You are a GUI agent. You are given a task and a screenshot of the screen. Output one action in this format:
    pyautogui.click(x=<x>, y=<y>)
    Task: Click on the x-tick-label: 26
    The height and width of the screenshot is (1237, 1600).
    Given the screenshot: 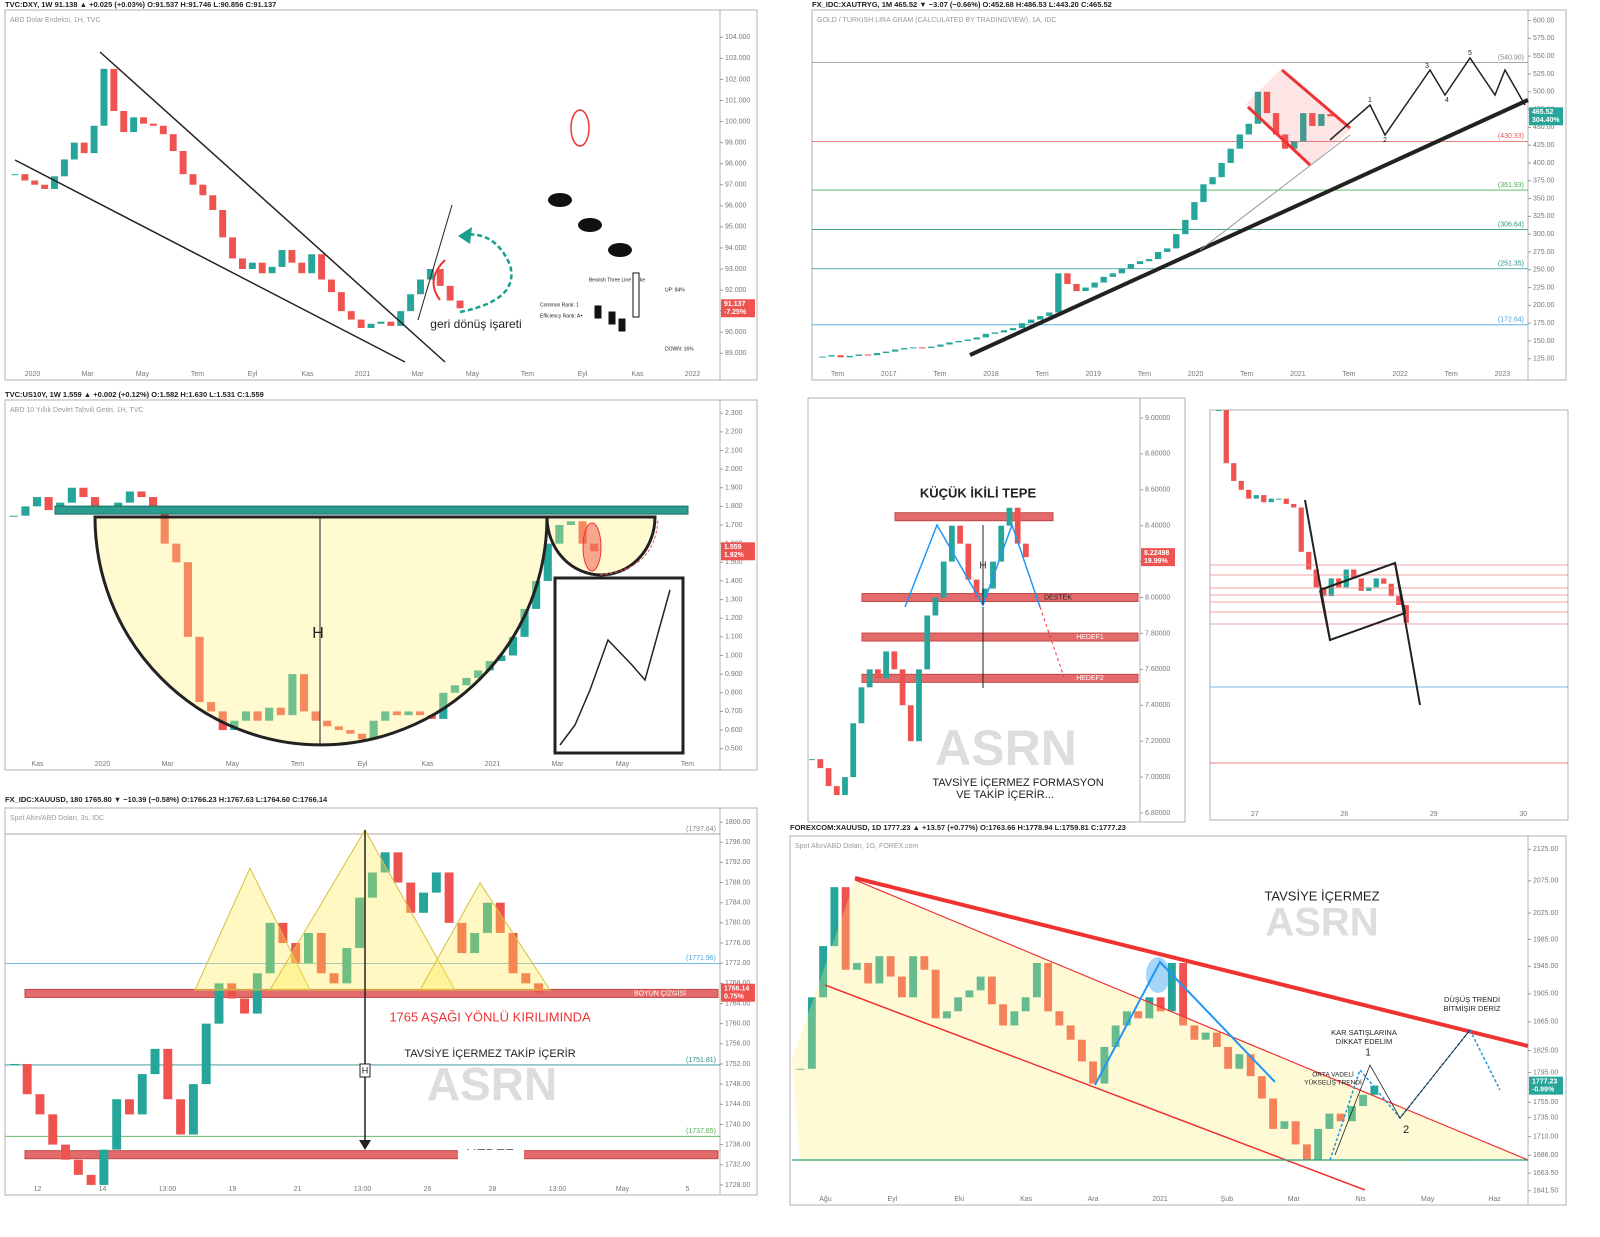 What is the action you would take?
    pyautogui.click(x=428, y=1189)
    